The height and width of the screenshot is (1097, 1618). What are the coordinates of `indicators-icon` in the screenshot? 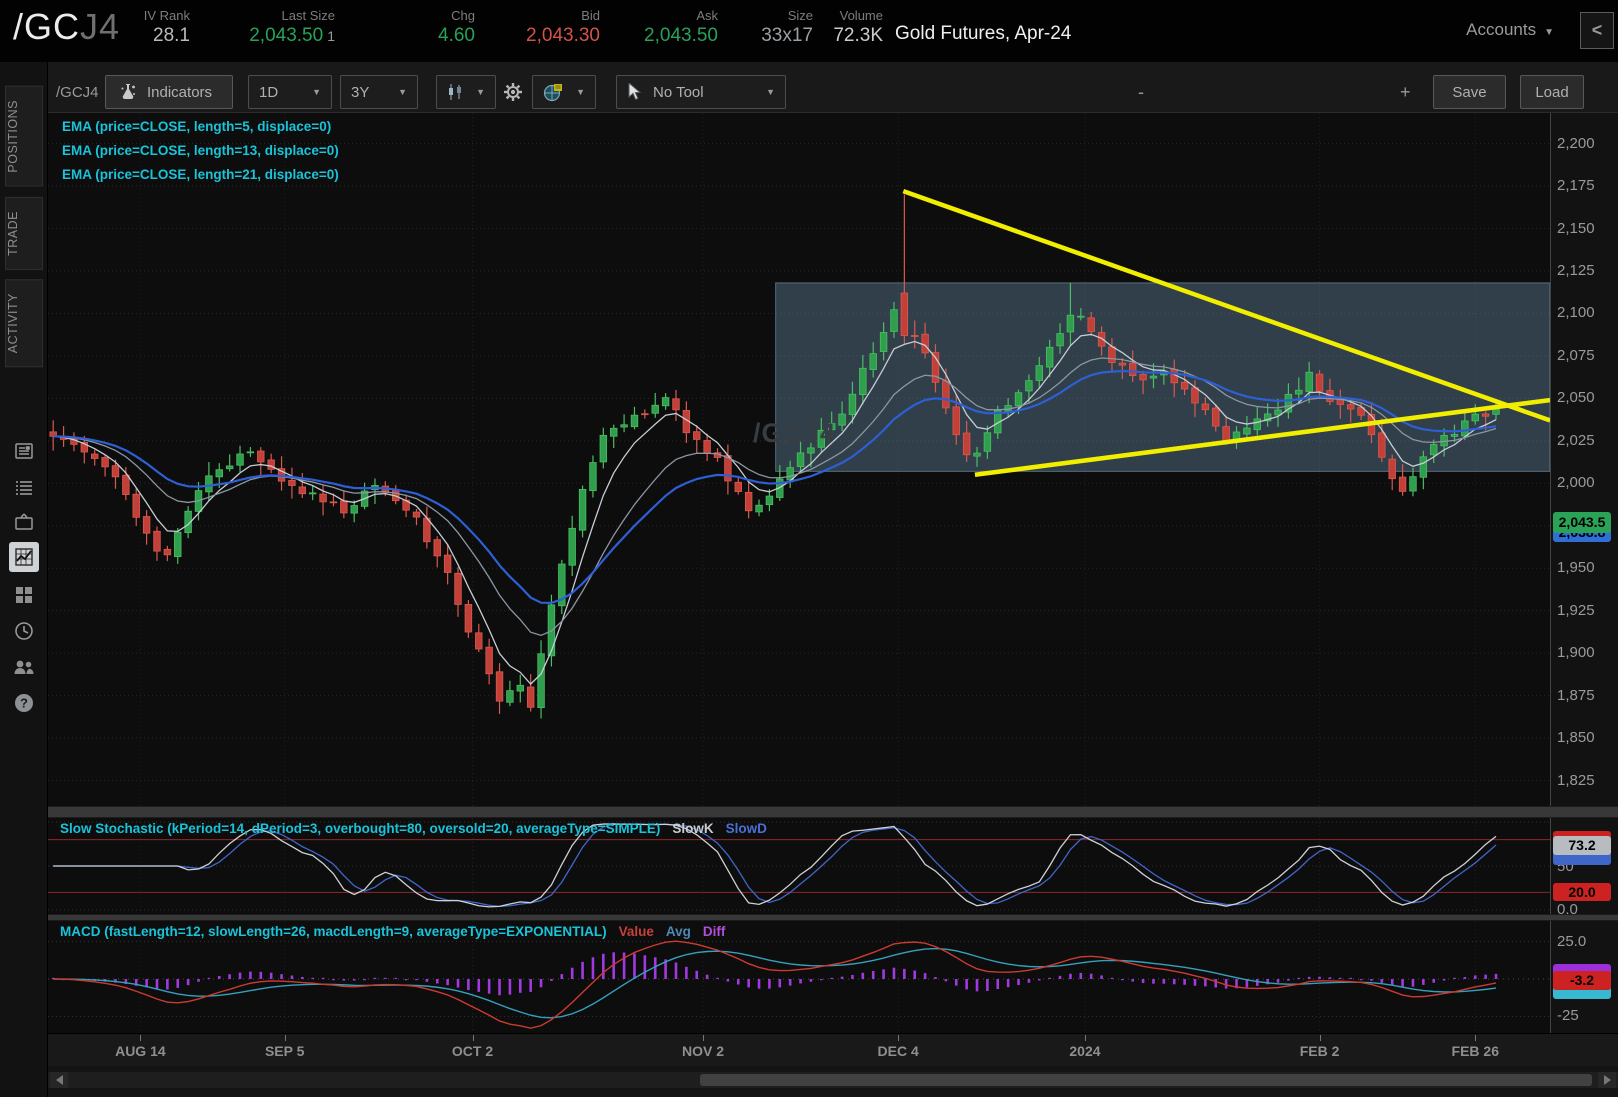 It's located at (128, 92).